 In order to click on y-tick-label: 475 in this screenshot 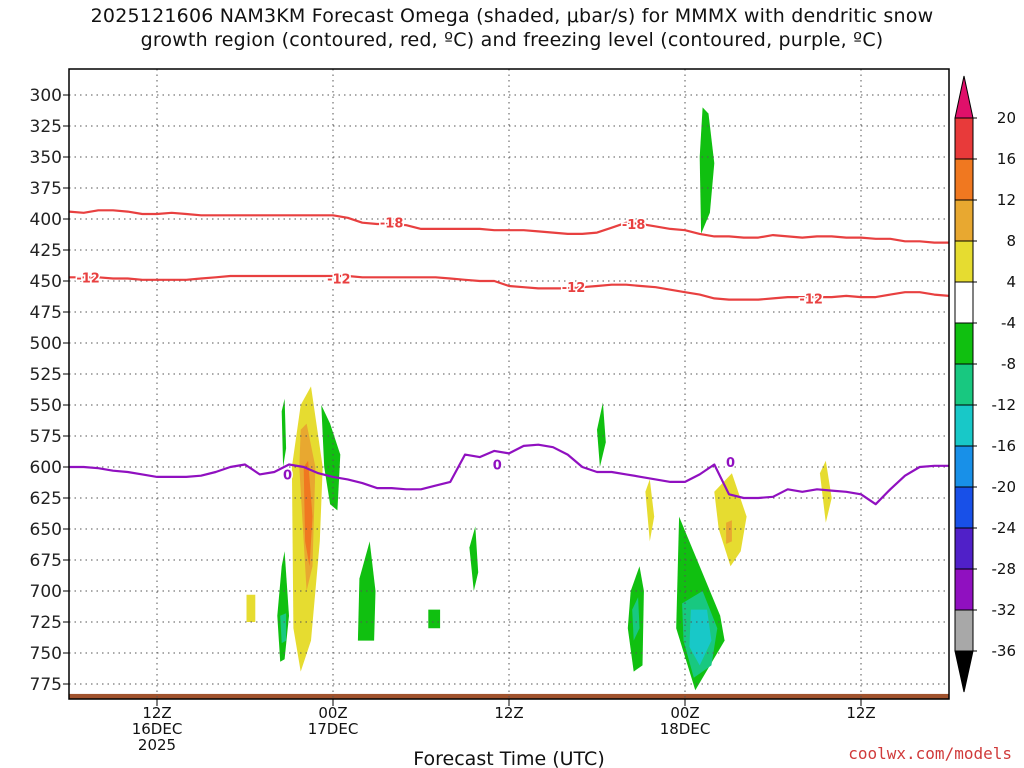, I will do `click(46, 313)`.